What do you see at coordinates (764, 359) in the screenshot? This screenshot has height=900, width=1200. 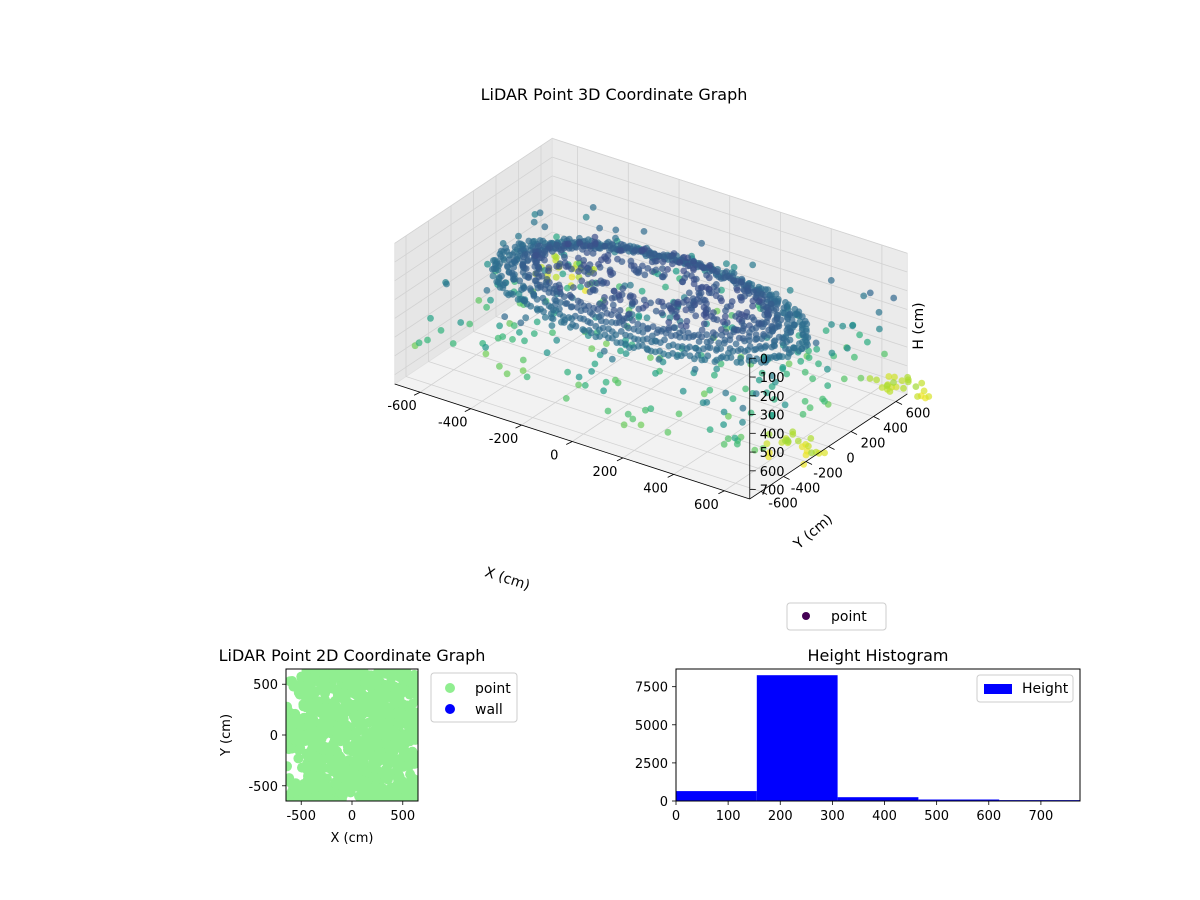 I see `z-tick-label: 0` at bounding box center [764, 359].